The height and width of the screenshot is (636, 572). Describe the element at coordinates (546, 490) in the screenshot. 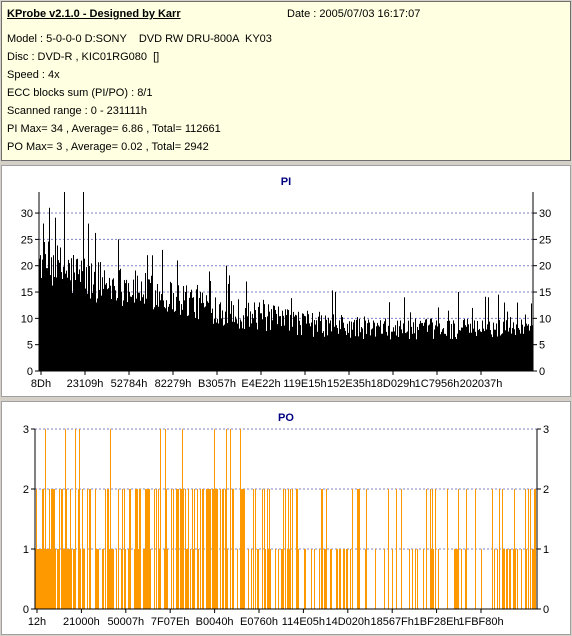

I see `y-tick-label-right: 2` at that location.